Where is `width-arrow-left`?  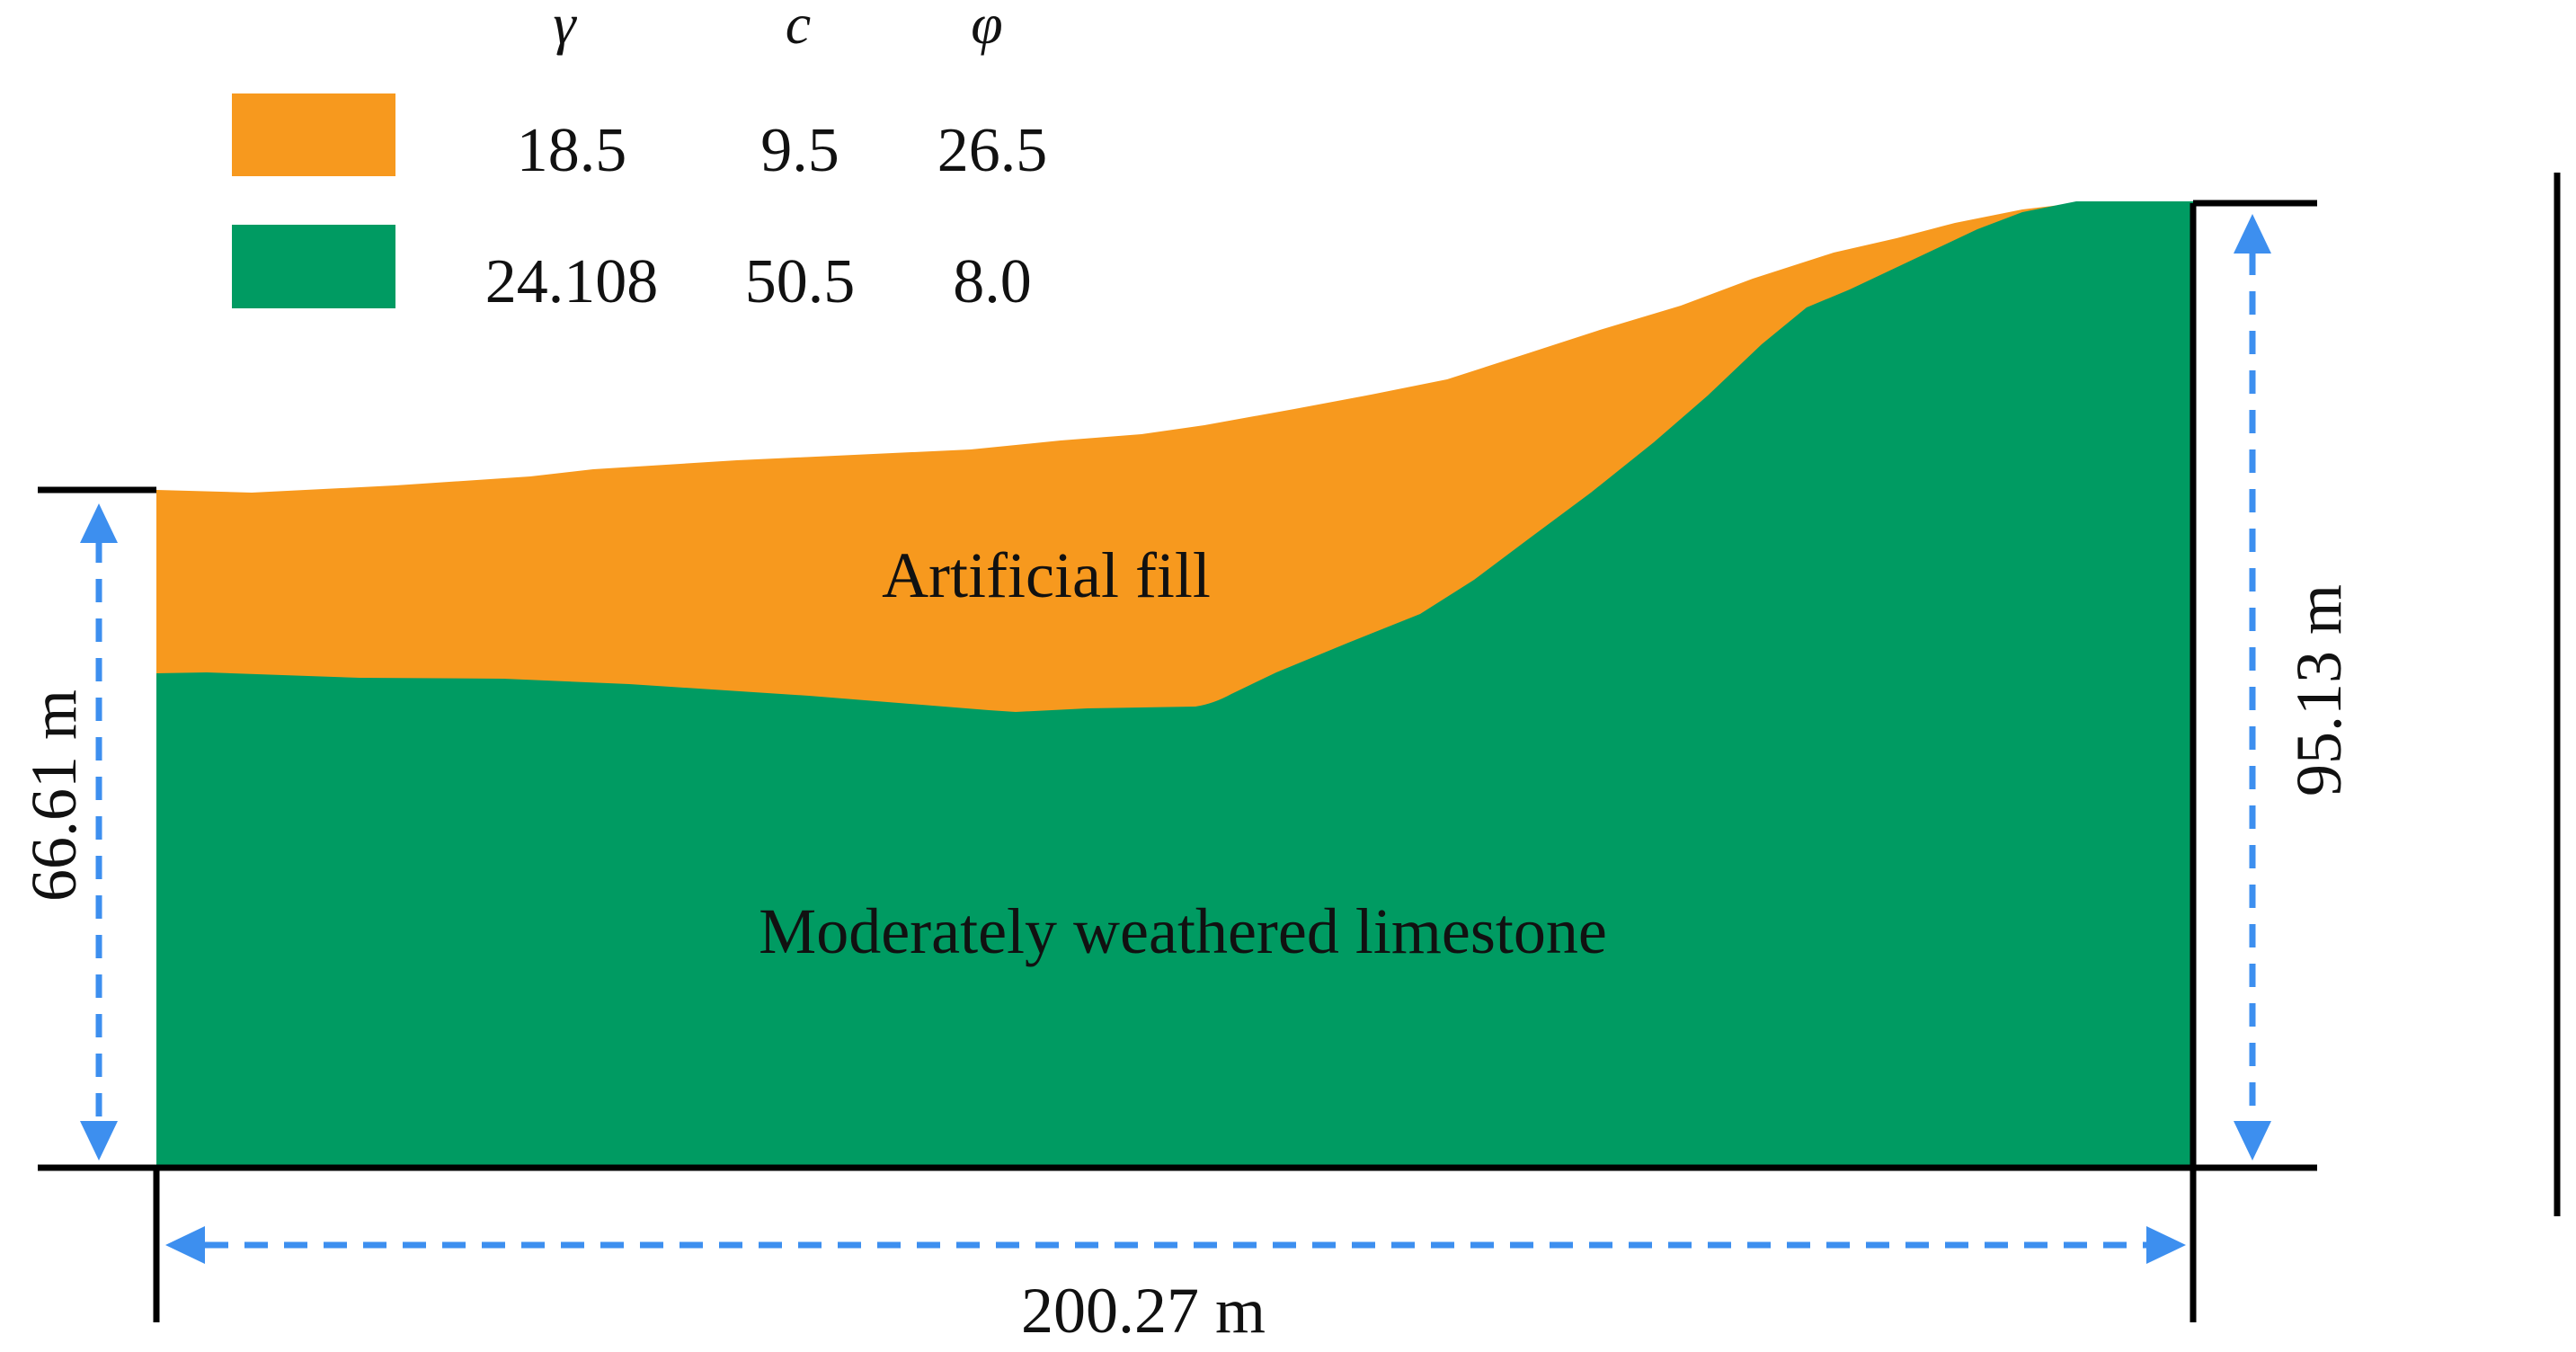 width-arrow-left is located at coordinates (185, 1245).